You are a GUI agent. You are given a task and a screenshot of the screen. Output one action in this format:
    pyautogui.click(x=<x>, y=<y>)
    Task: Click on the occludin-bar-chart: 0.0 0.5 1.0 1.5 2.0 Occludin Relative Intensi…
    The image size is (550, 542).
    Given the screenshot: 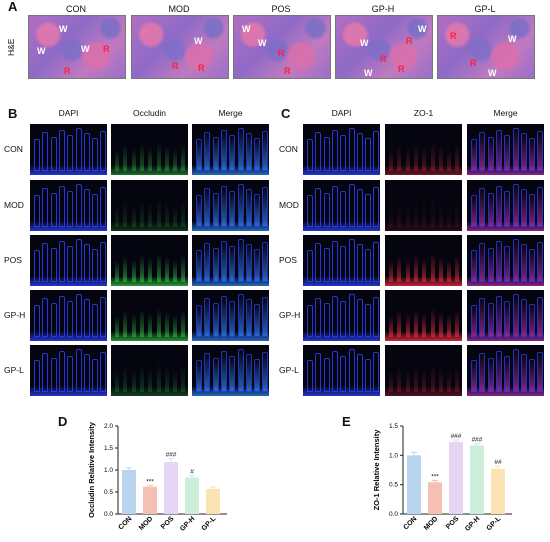 What is the action you would take?
    pyautogui.click(x=157, y=477)
    